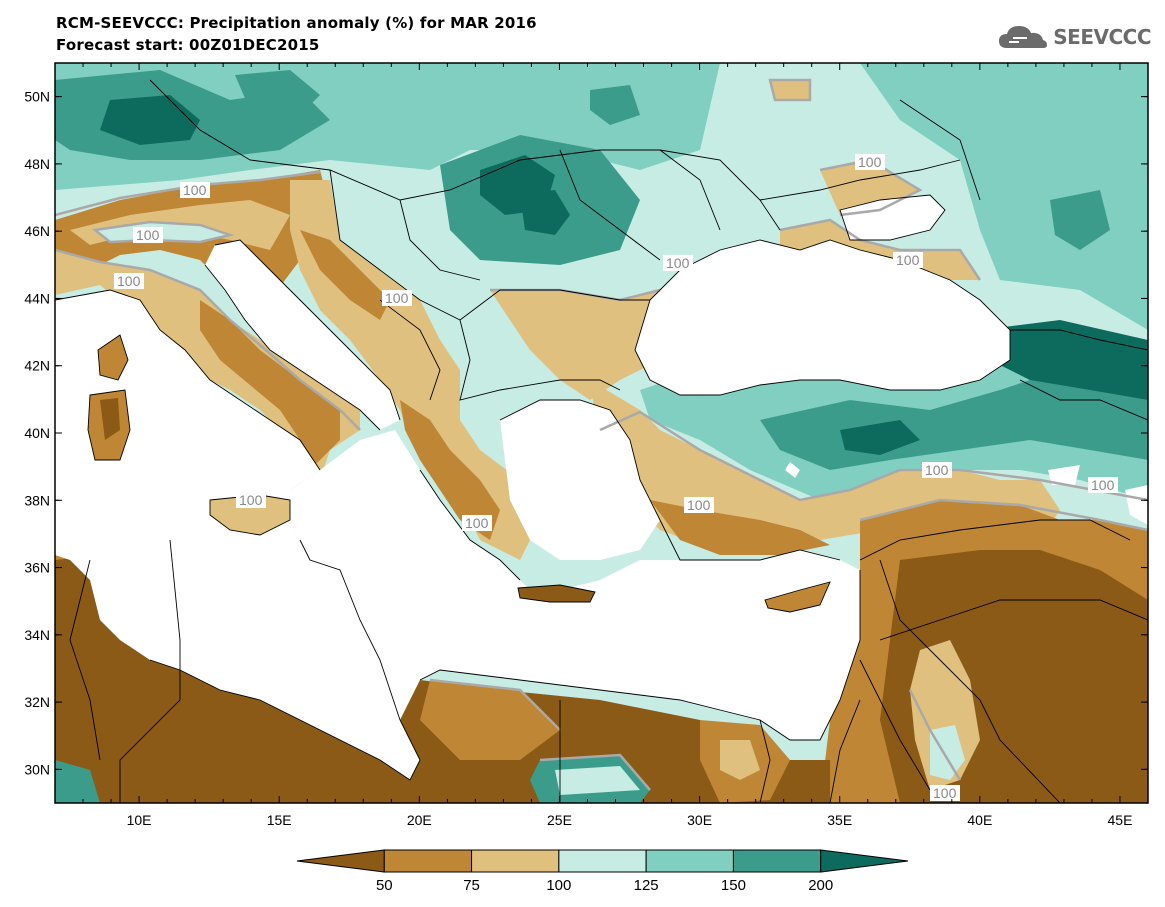 Image resolution: width=1165 pixels, height=907 pixels. Describe the element at coordinates (384, 885) in the screenshot. I see `colorbar-label: 50` at that location.